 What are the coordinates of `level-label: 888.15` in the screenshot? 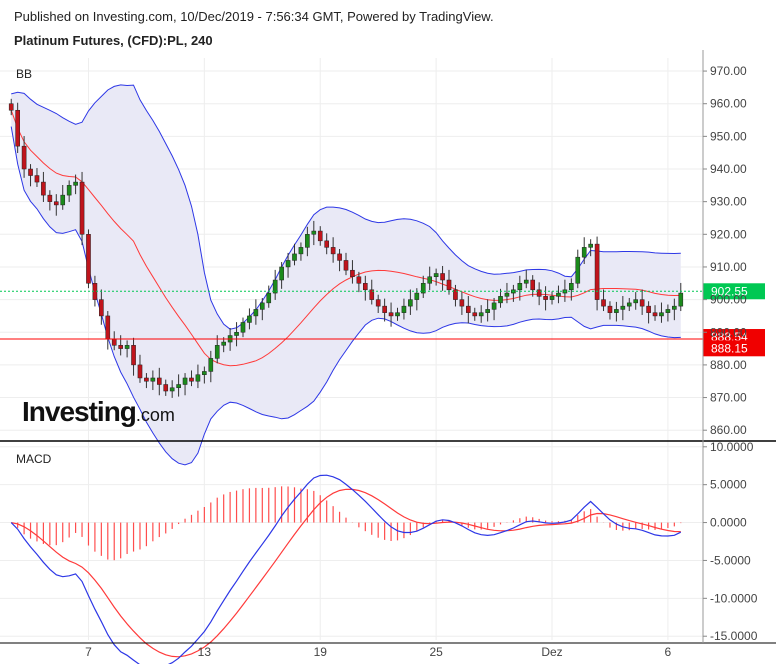 It's located at (729, 348).